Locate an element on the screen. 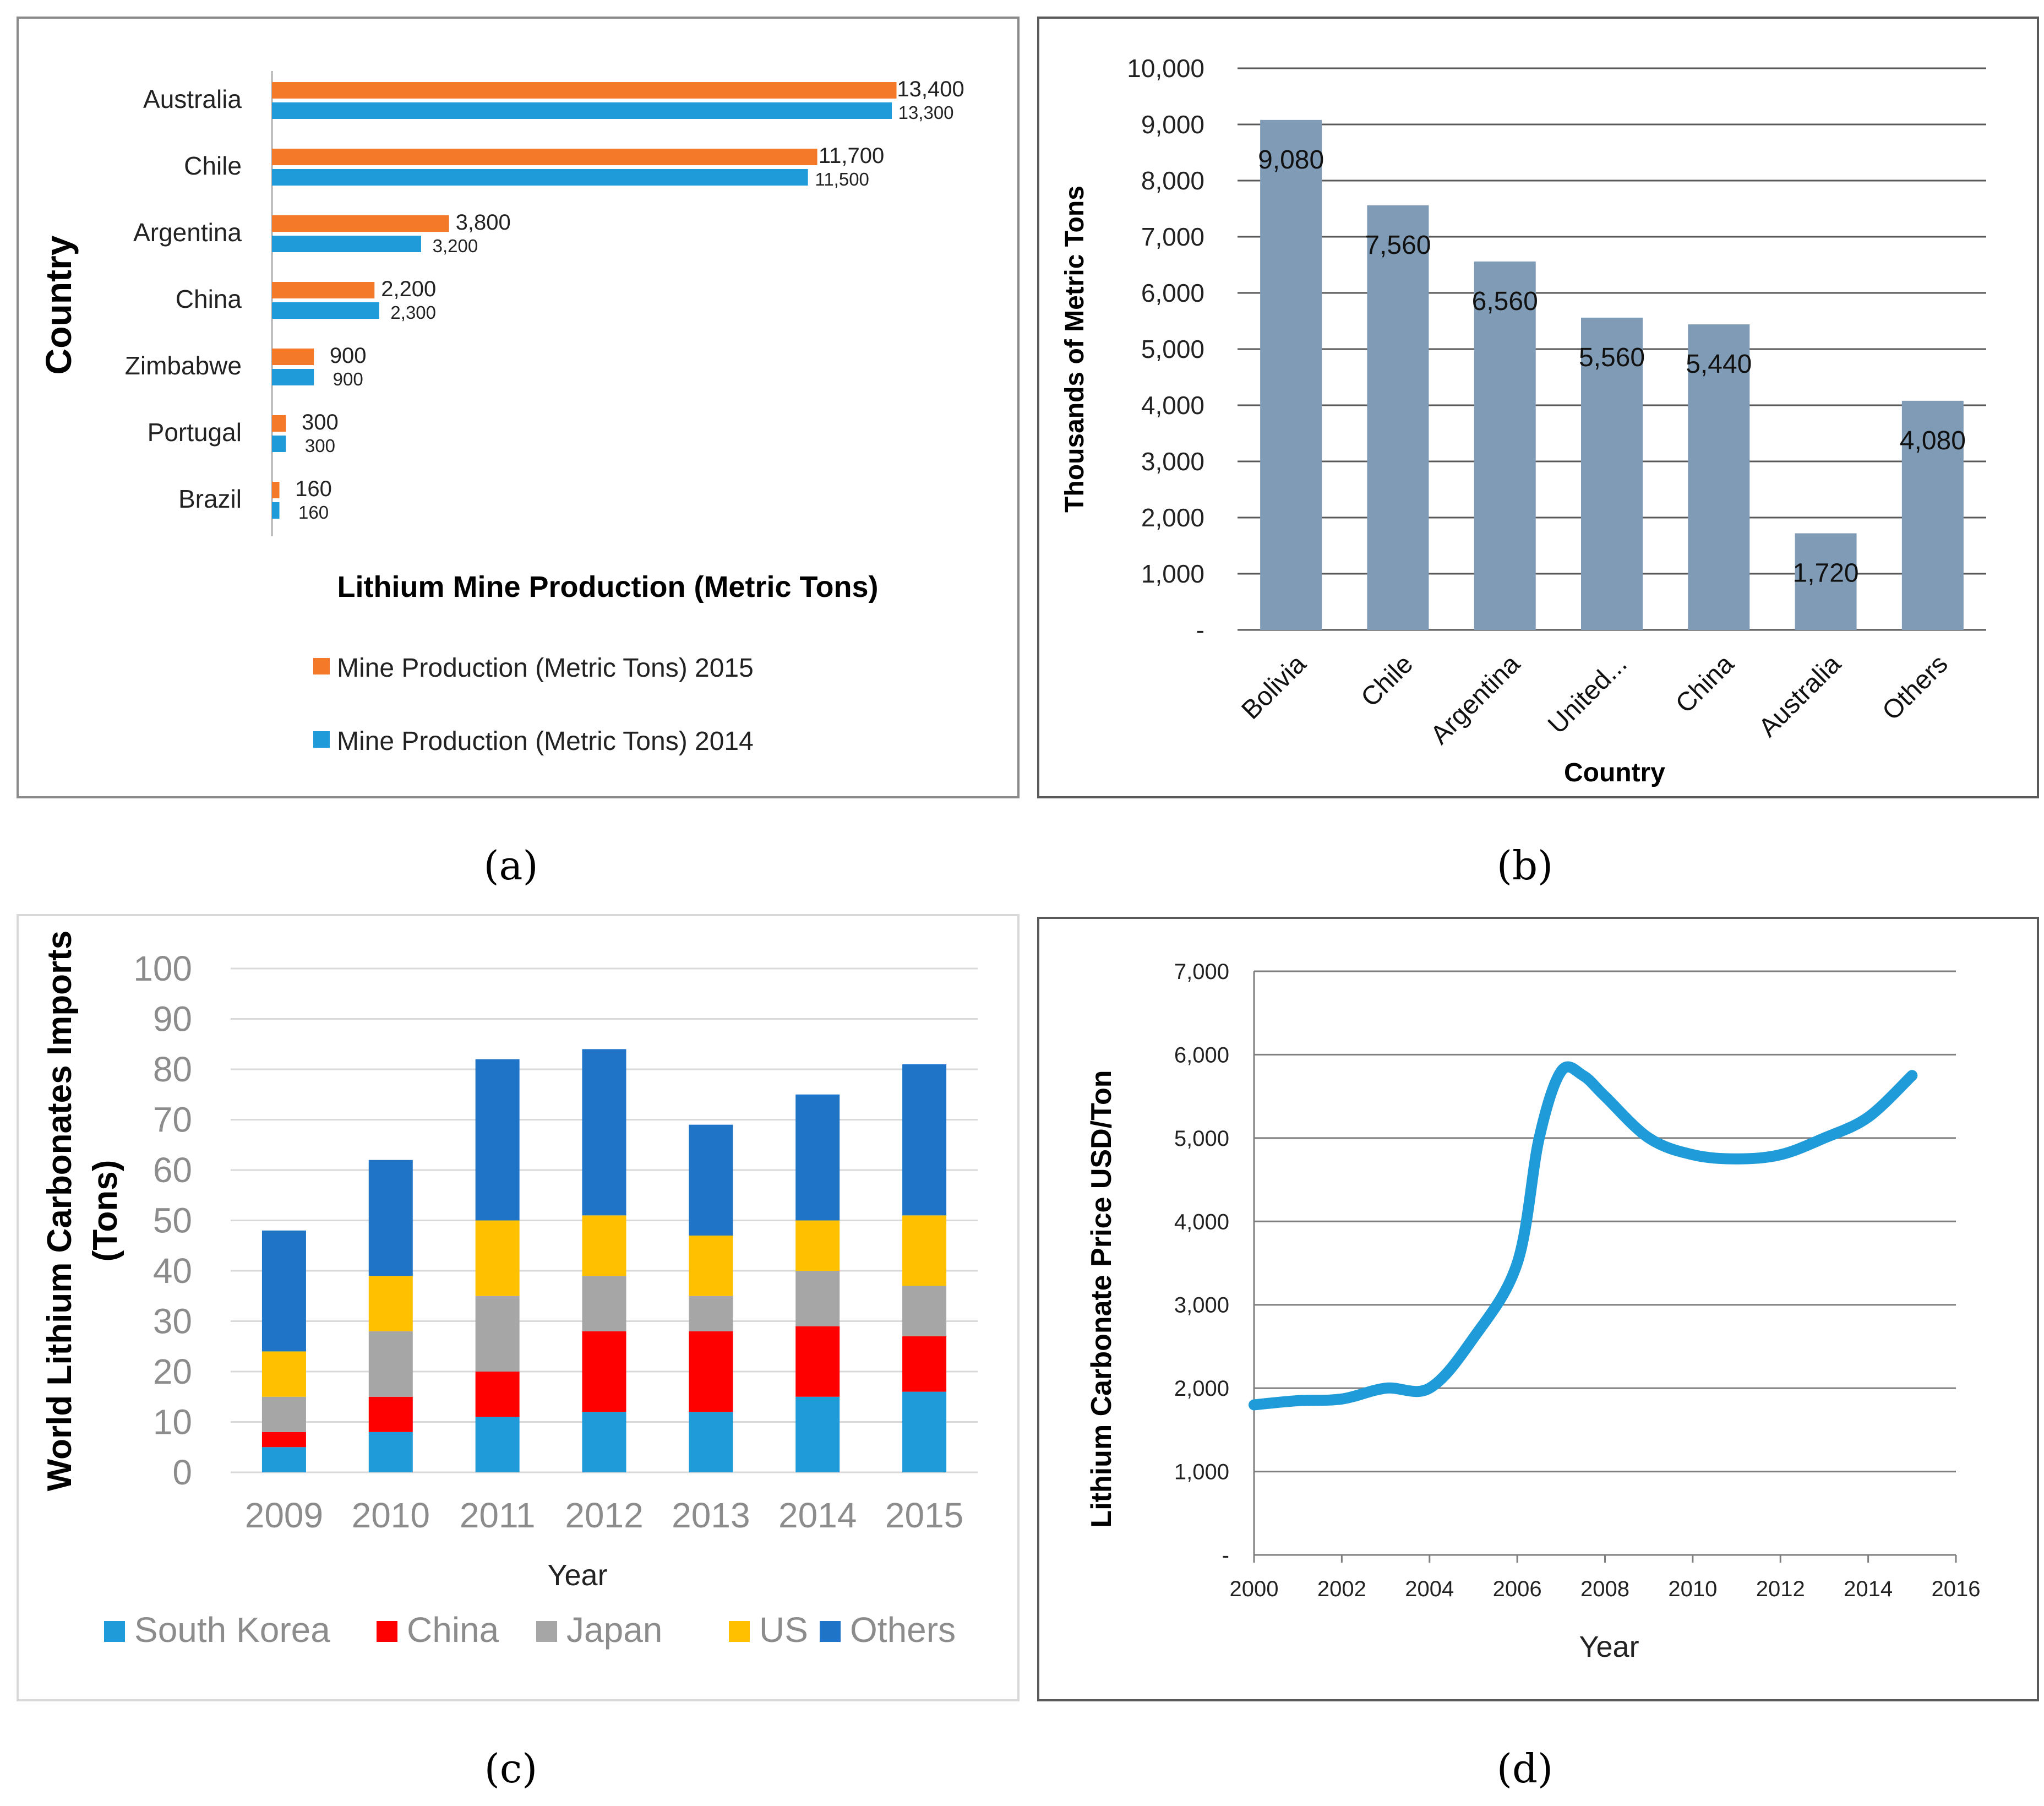 The image size is (2044, 1806). chart-d-ytick: 4,000 is located at coordinates (1201, 1222).